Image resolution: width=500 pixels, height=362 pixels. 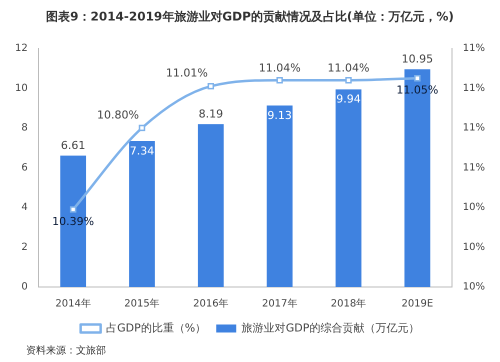 What do you see at coordinates (418, 59) in the screenshot?
I see `data-label: 10.95` at bounding box center [418, 59].